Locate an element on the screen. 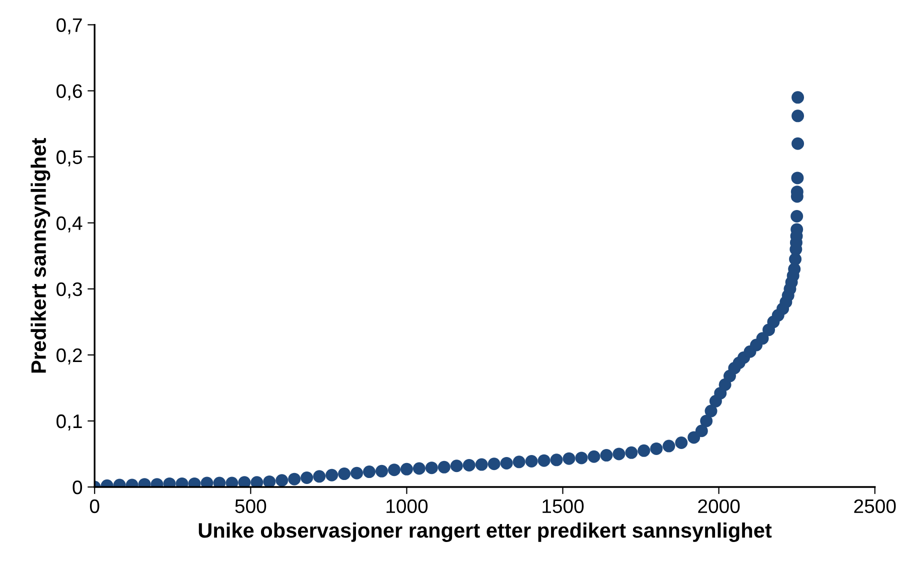  y-tick-label: 0,4 is located at coordinates (69, 224).